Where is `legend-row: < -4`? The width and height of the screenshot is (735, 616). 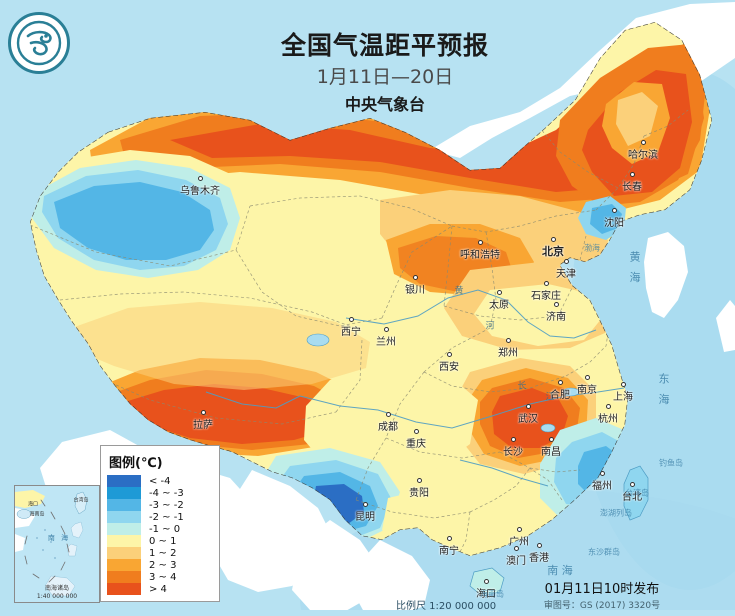 legend-row: < -4 is located at coordinates (160, 481).